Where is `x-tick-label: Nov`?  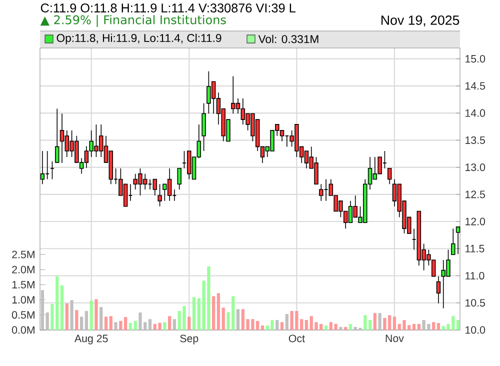 x-tick-label: Nov is located at coordinates (395, 338).